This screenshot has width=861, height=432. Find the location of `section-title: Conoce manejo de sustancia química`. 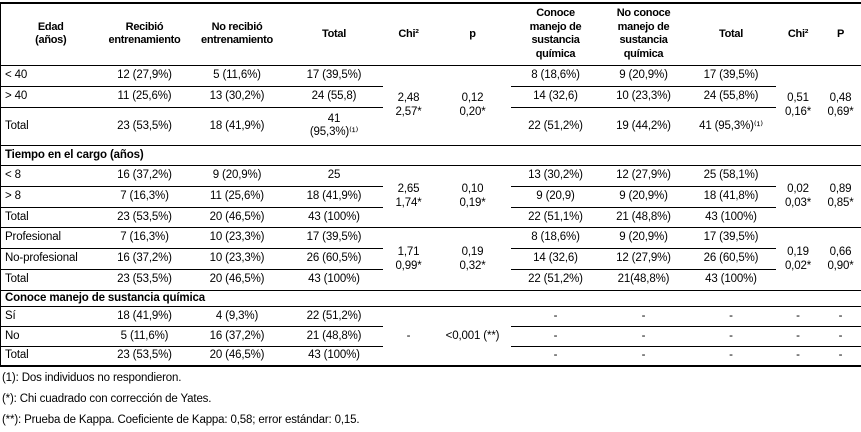

section-title: Conoce manejo de sustancia química is located at coordinates (430, 298).